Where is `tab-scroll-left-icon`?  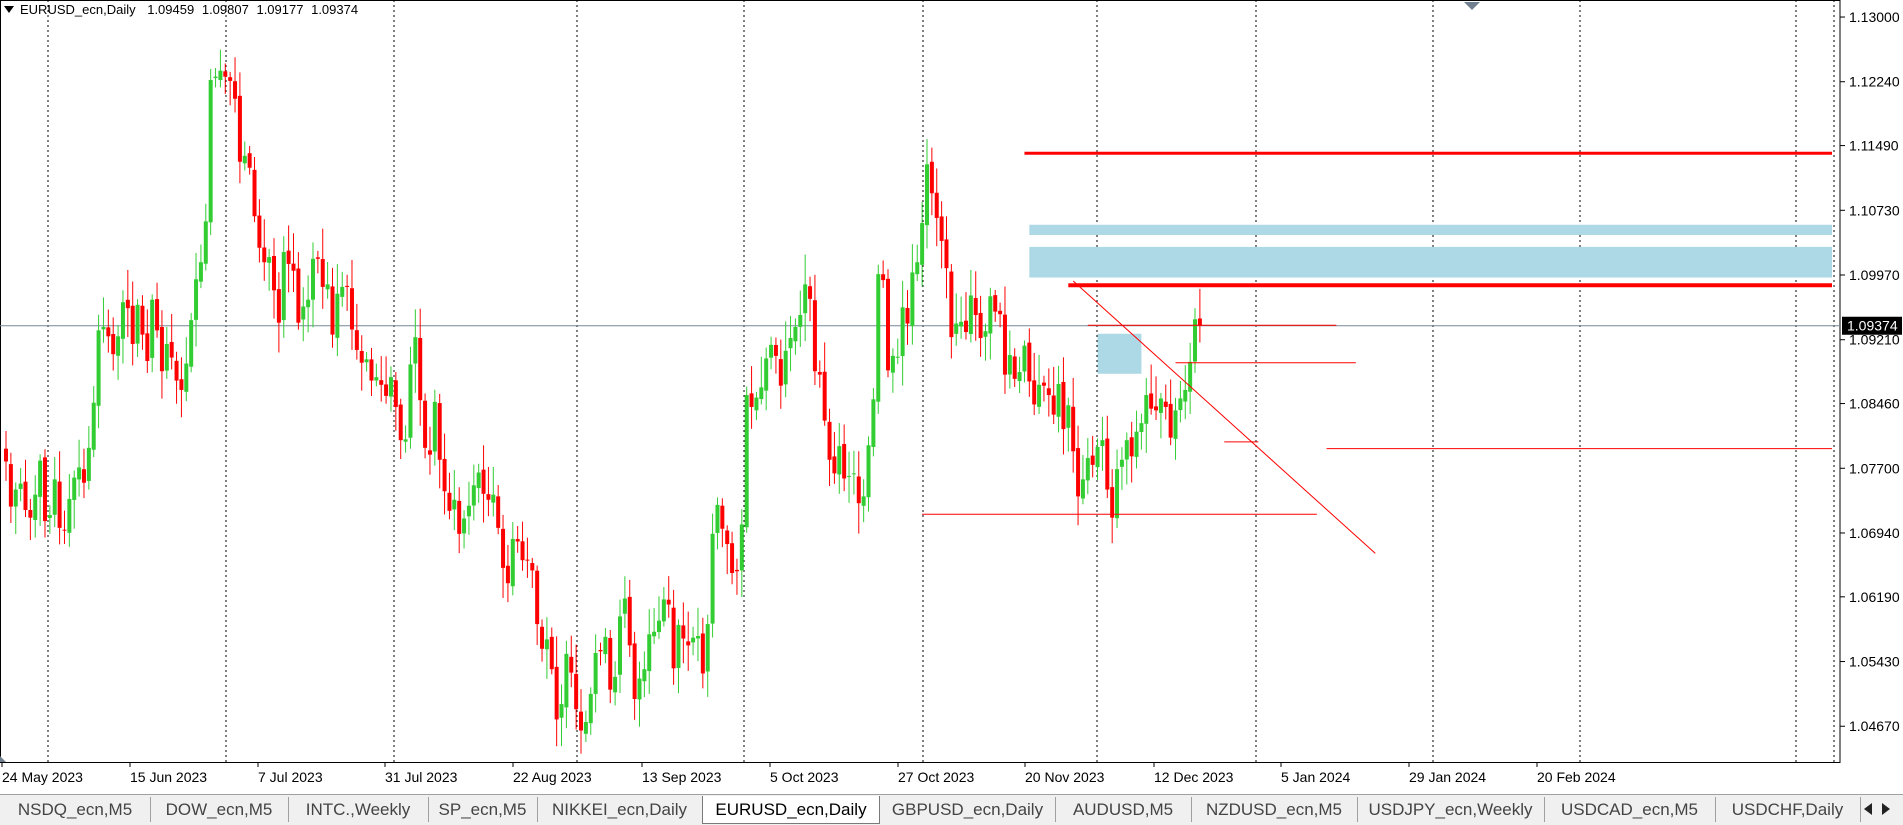 tab-scroll-left-icon is located at coordinates (1868, 809).